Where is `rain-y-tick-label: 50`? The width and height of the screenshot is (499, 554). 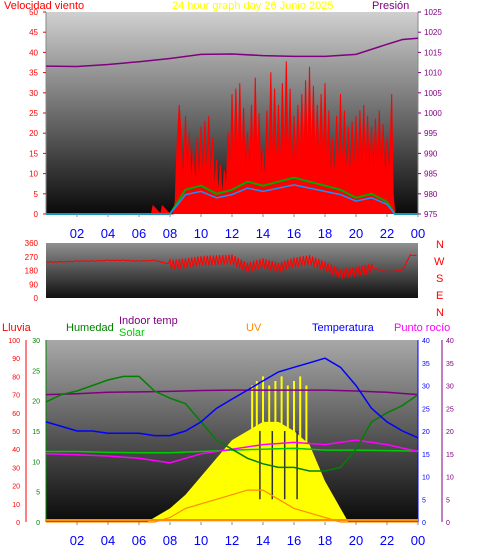 rain-y-tick-label: 50 is located at coordinates (16, 432).